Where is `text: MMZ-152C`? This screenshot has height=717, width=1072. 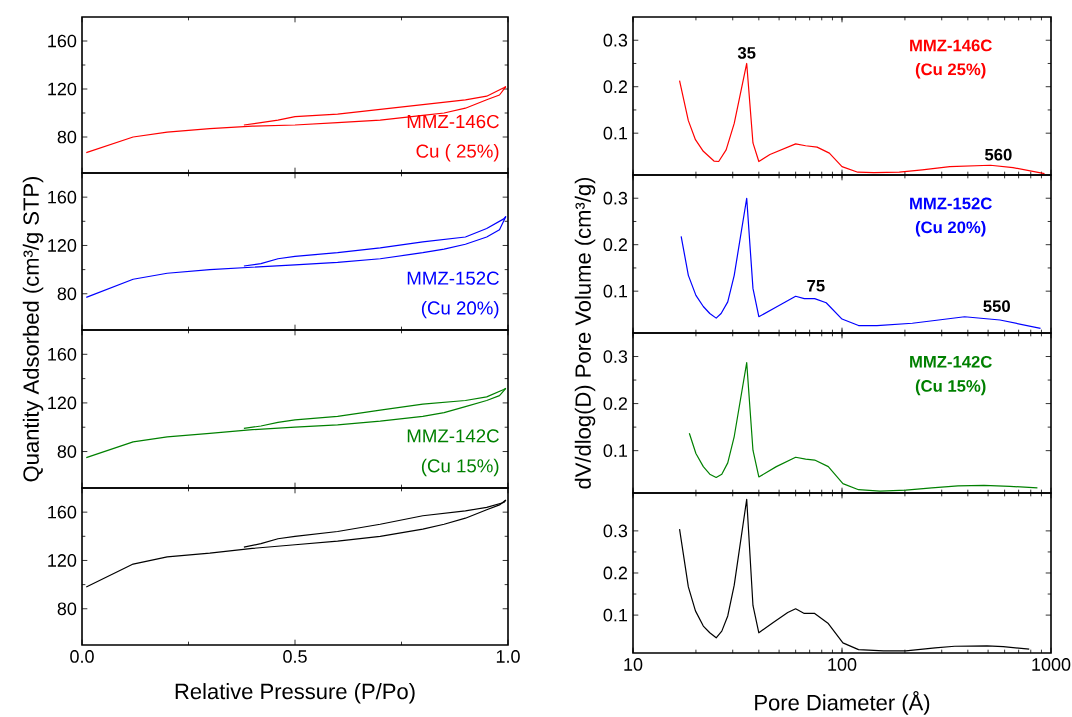
text: MMZ-152C is located at coordinates (951, 203).